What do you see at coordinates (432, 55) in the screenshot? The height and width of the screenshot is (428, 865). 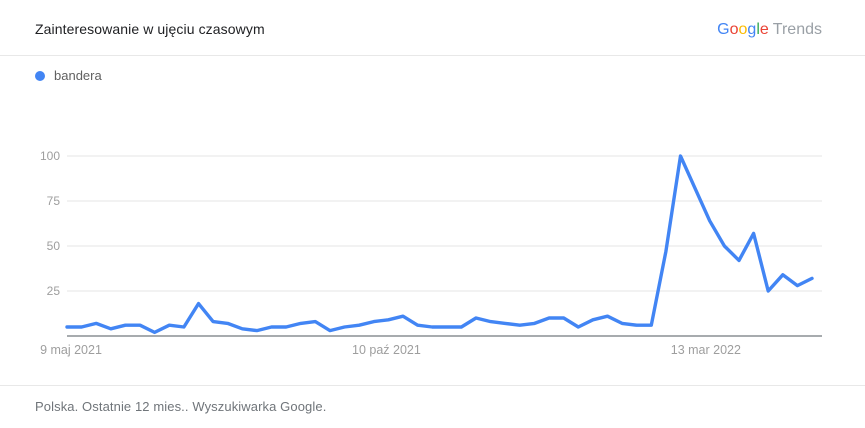 I see `header-divider` at bounding box center [432, 55].